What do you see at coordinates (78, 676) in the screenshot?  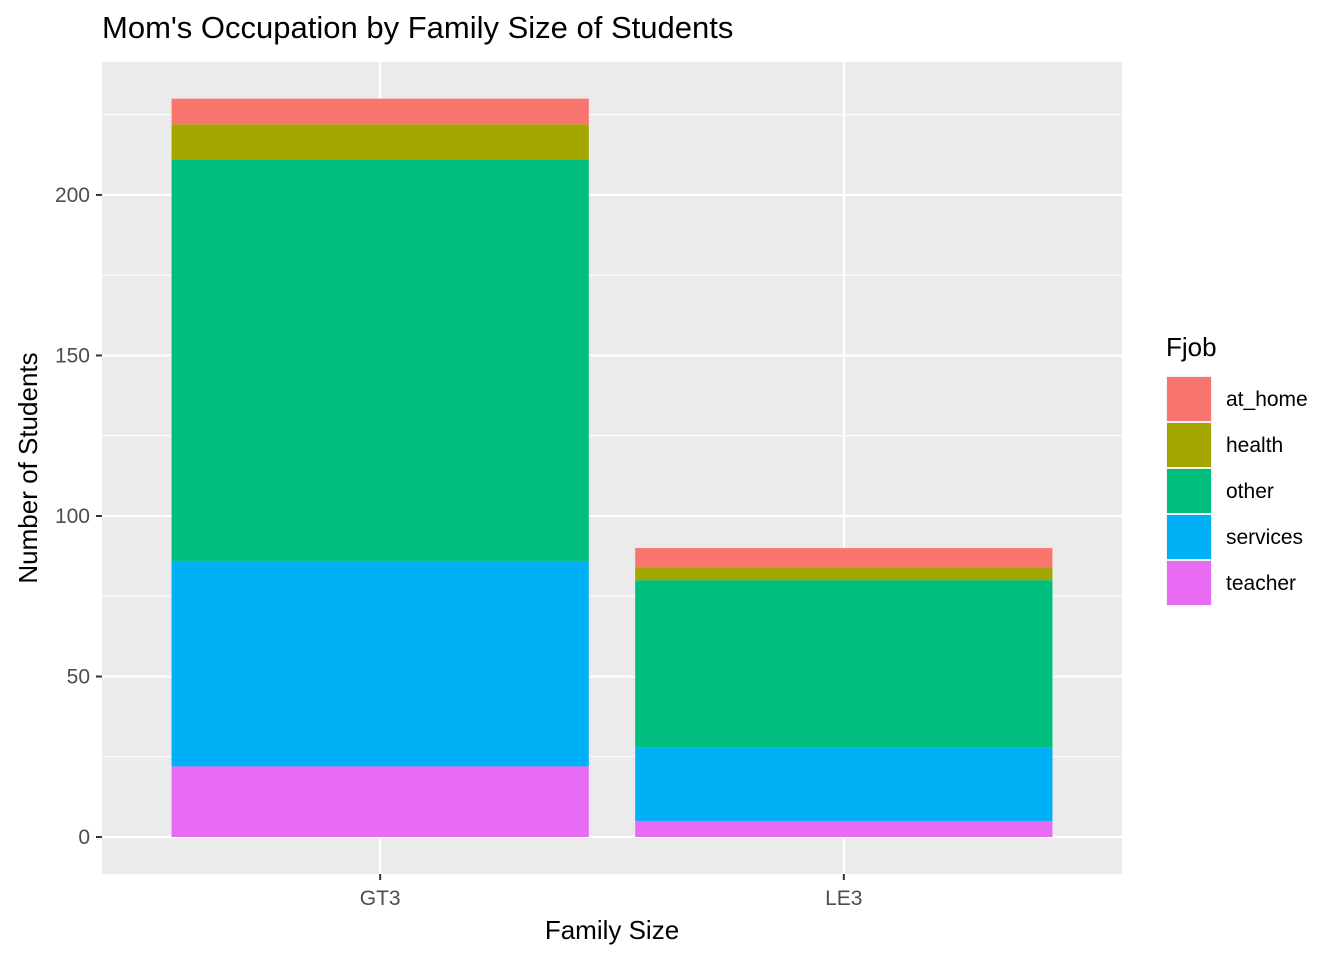 I see `y-tick-label: 50` at bounding box center [78, 676].